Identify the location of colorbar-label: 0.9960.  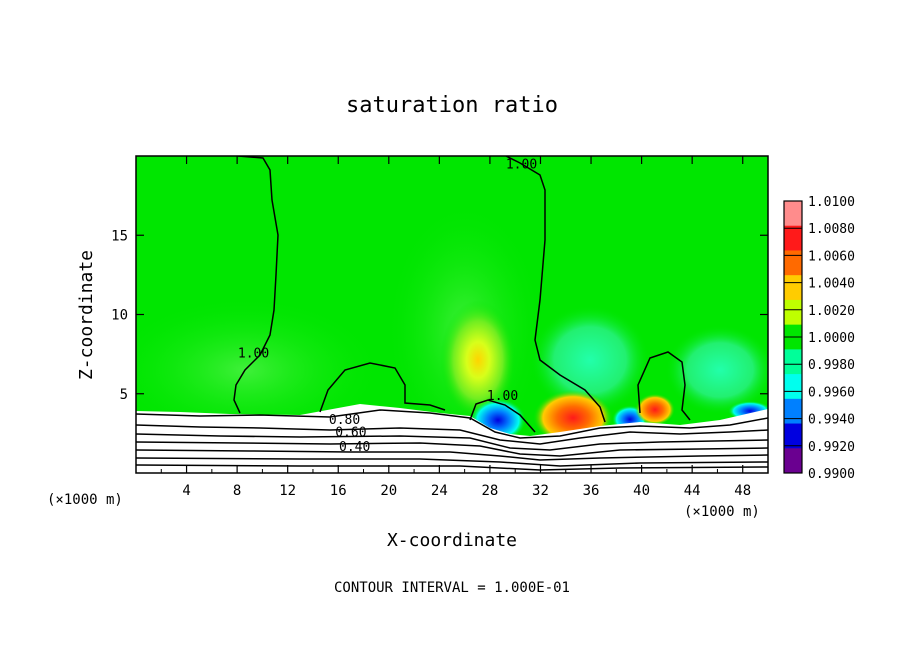
(831, 392).